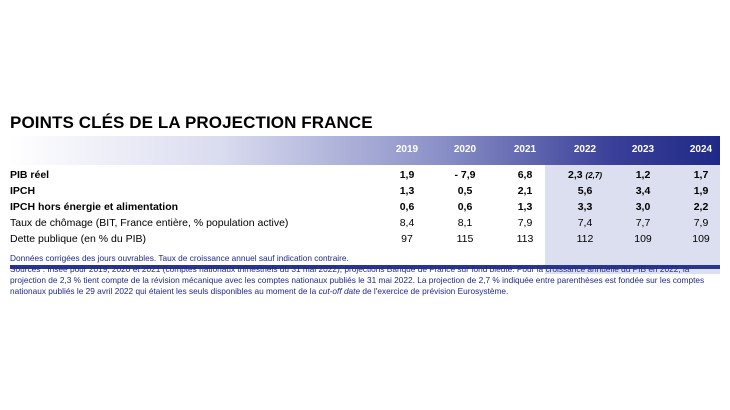  Describe the element at coordinates (701, 175) in the screenshot. I see `cell: 1,7` at that location.